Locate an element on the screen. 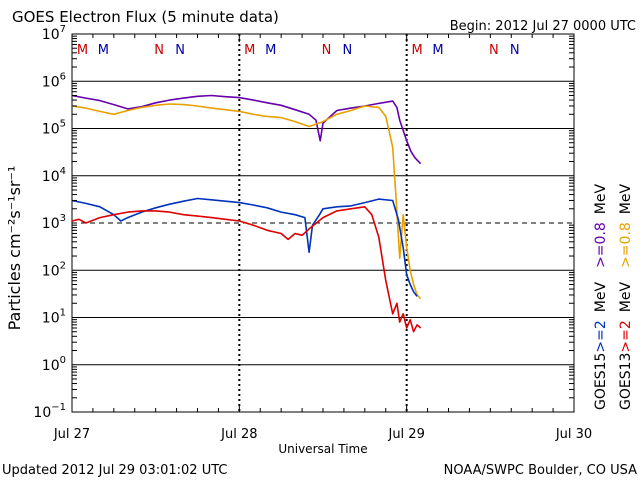 Image resolution: width=640 pixels, height=480 pixels. y-tick-label: 10⁵ is located at coordinates (54, 128).